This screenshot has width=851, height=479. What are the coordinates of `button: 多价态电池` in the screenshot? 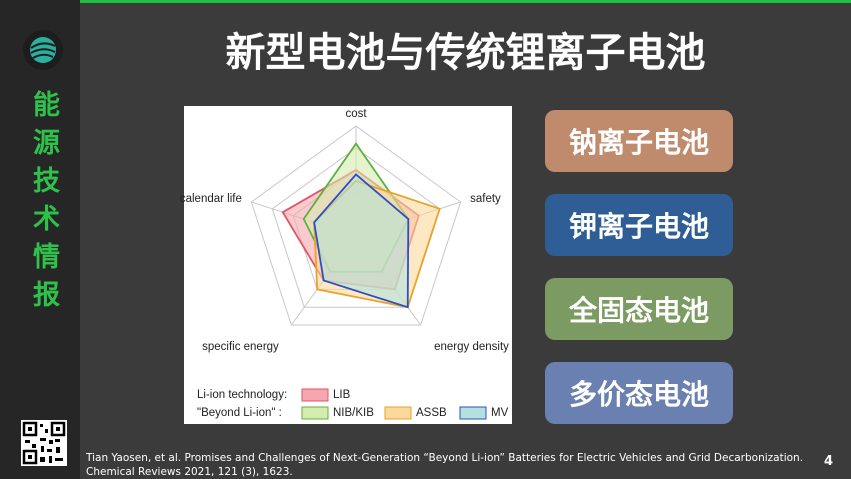 It's located at (639, 393).